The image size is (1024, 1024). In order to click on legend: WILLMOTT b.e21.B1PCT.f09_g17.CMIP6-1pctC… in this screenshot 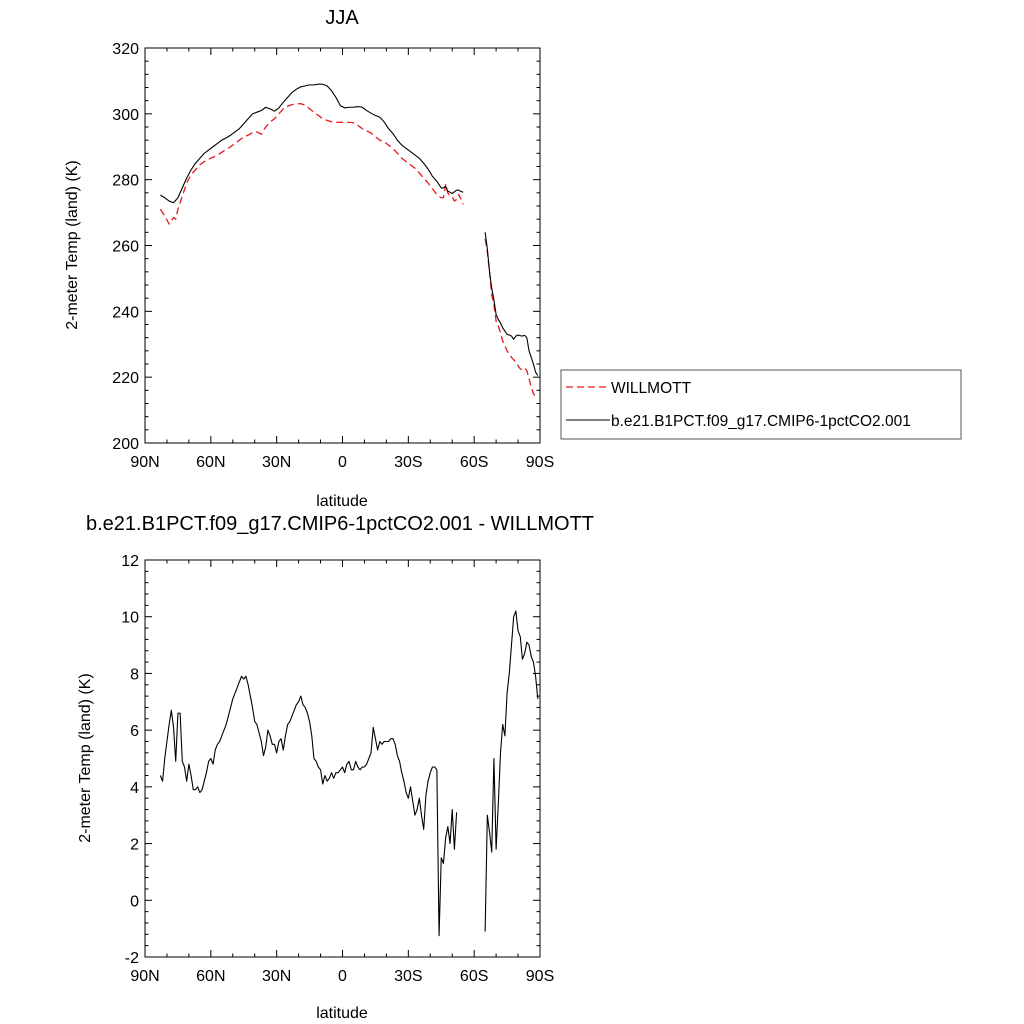, I will do `click(761, 404)`.